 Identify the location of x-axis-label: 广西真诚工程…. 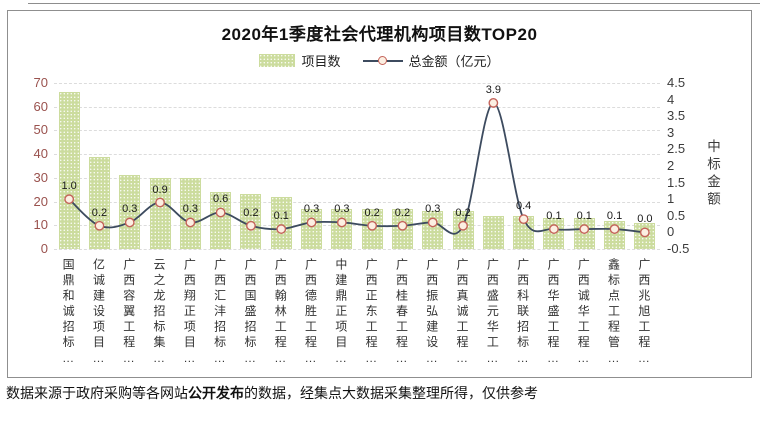
(462, 313).